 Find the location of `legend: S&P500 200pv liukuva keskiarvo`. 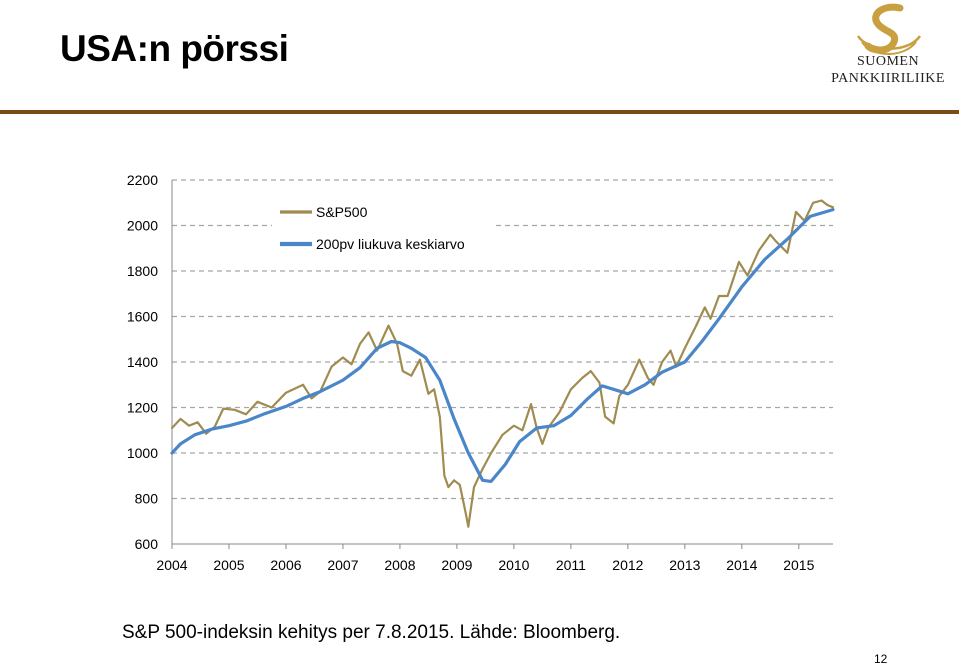

legend: S&P500 200pv liukuva keskiarvo is located at coordinates (382, 227).